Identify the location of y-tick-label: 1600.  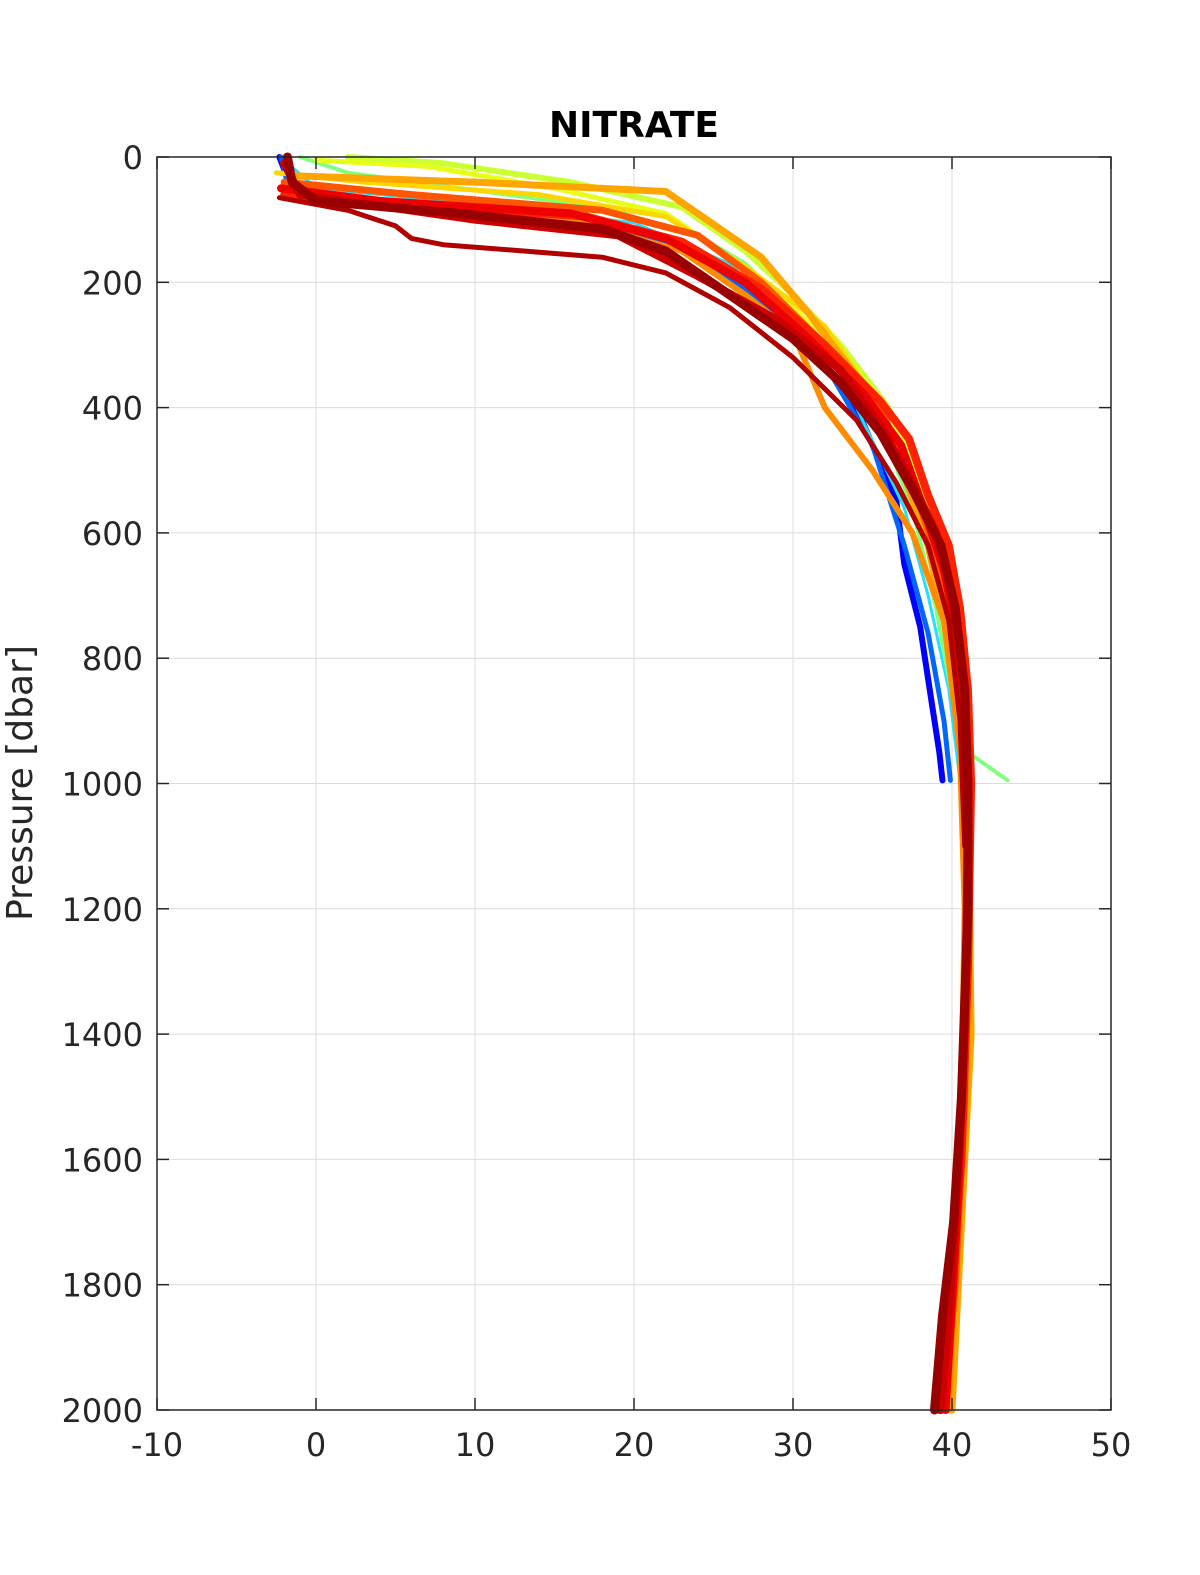
(102, 1160).